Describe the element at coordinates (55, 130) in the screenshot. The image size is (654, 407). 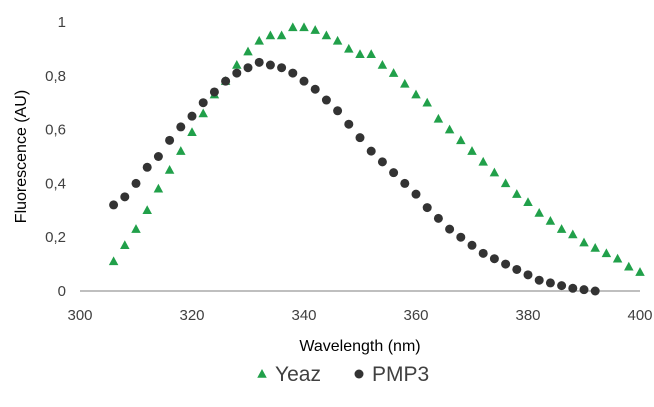
I see `y-tick-label: 0,6` at that location.